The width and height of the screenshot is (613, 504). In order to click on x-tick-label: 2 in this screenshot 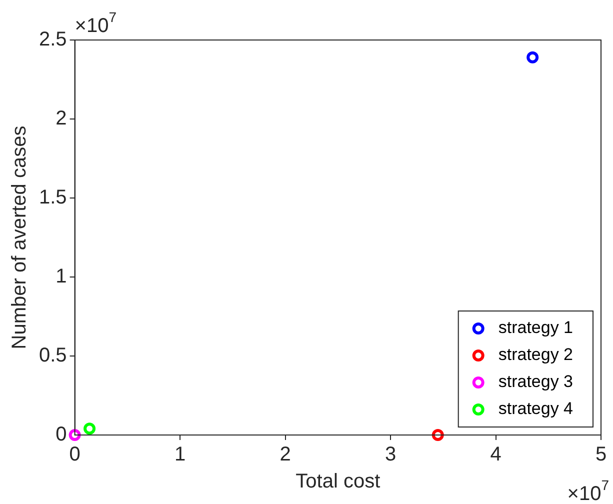, I will do `click(285, 455)`.